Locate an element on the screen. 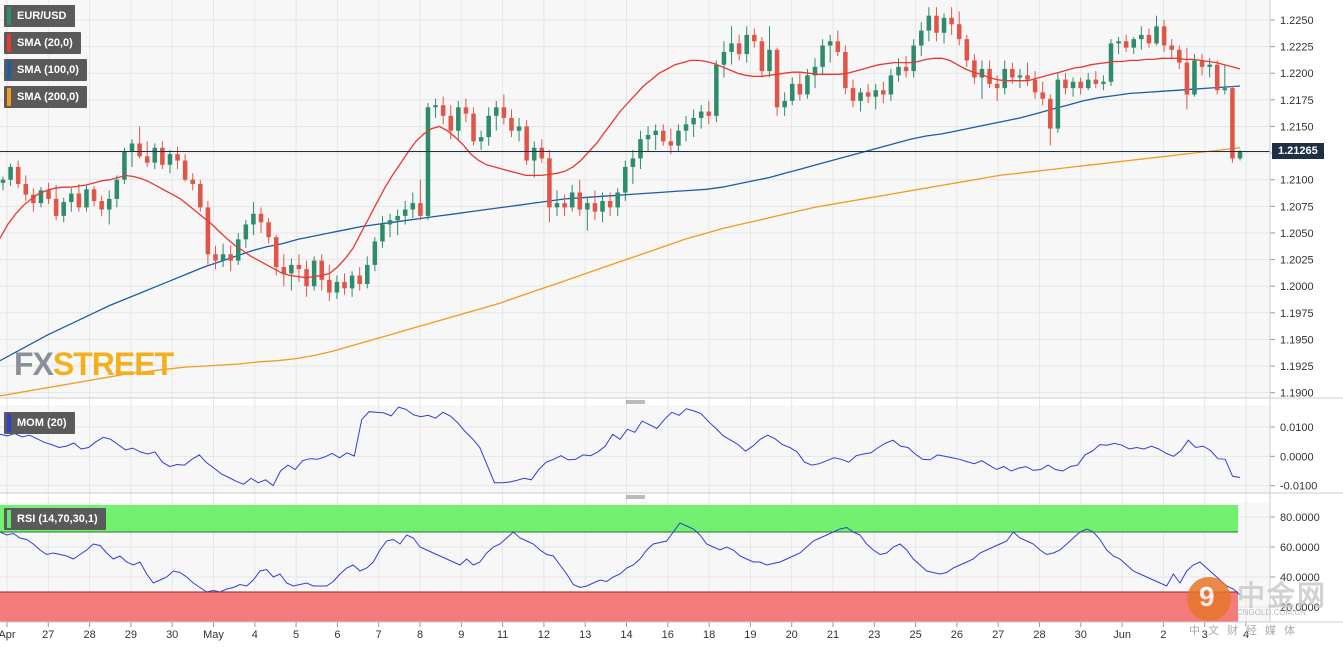 The width and height of the screenshot is (1343, 647). x-tick-label: 13 is located at coordinates (585, 635).